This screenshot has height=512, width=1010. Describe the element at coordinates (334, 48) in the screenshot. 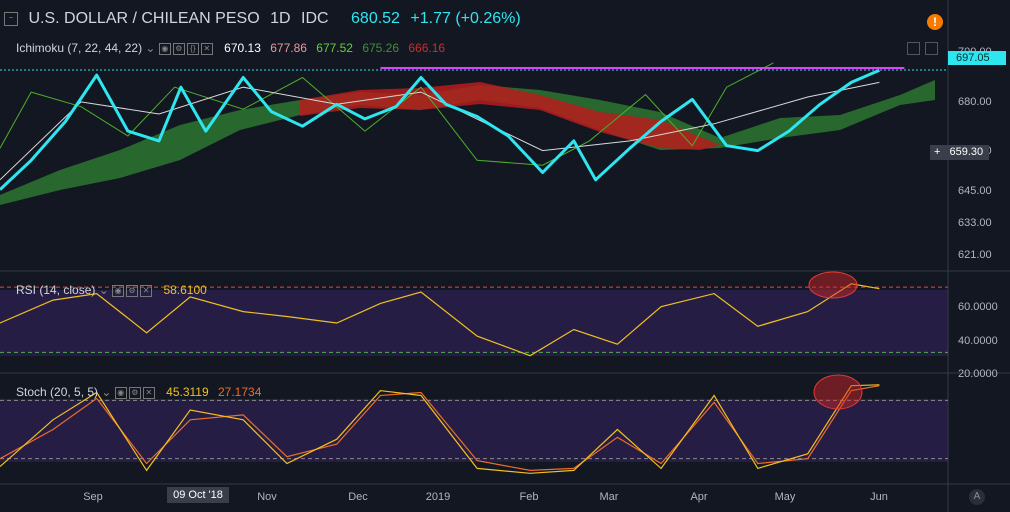

I see `ichimoku-v3: 677.52` at that location.